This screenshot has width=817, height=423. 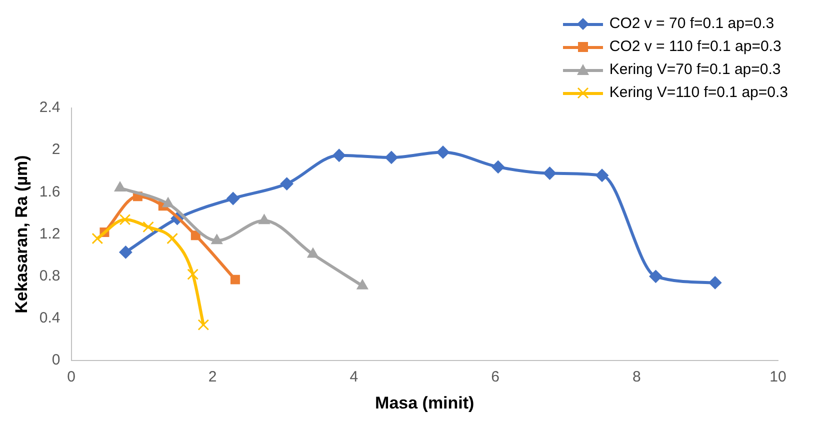 I want to click on y-tick-label: 2, so click(x=56, y=149).